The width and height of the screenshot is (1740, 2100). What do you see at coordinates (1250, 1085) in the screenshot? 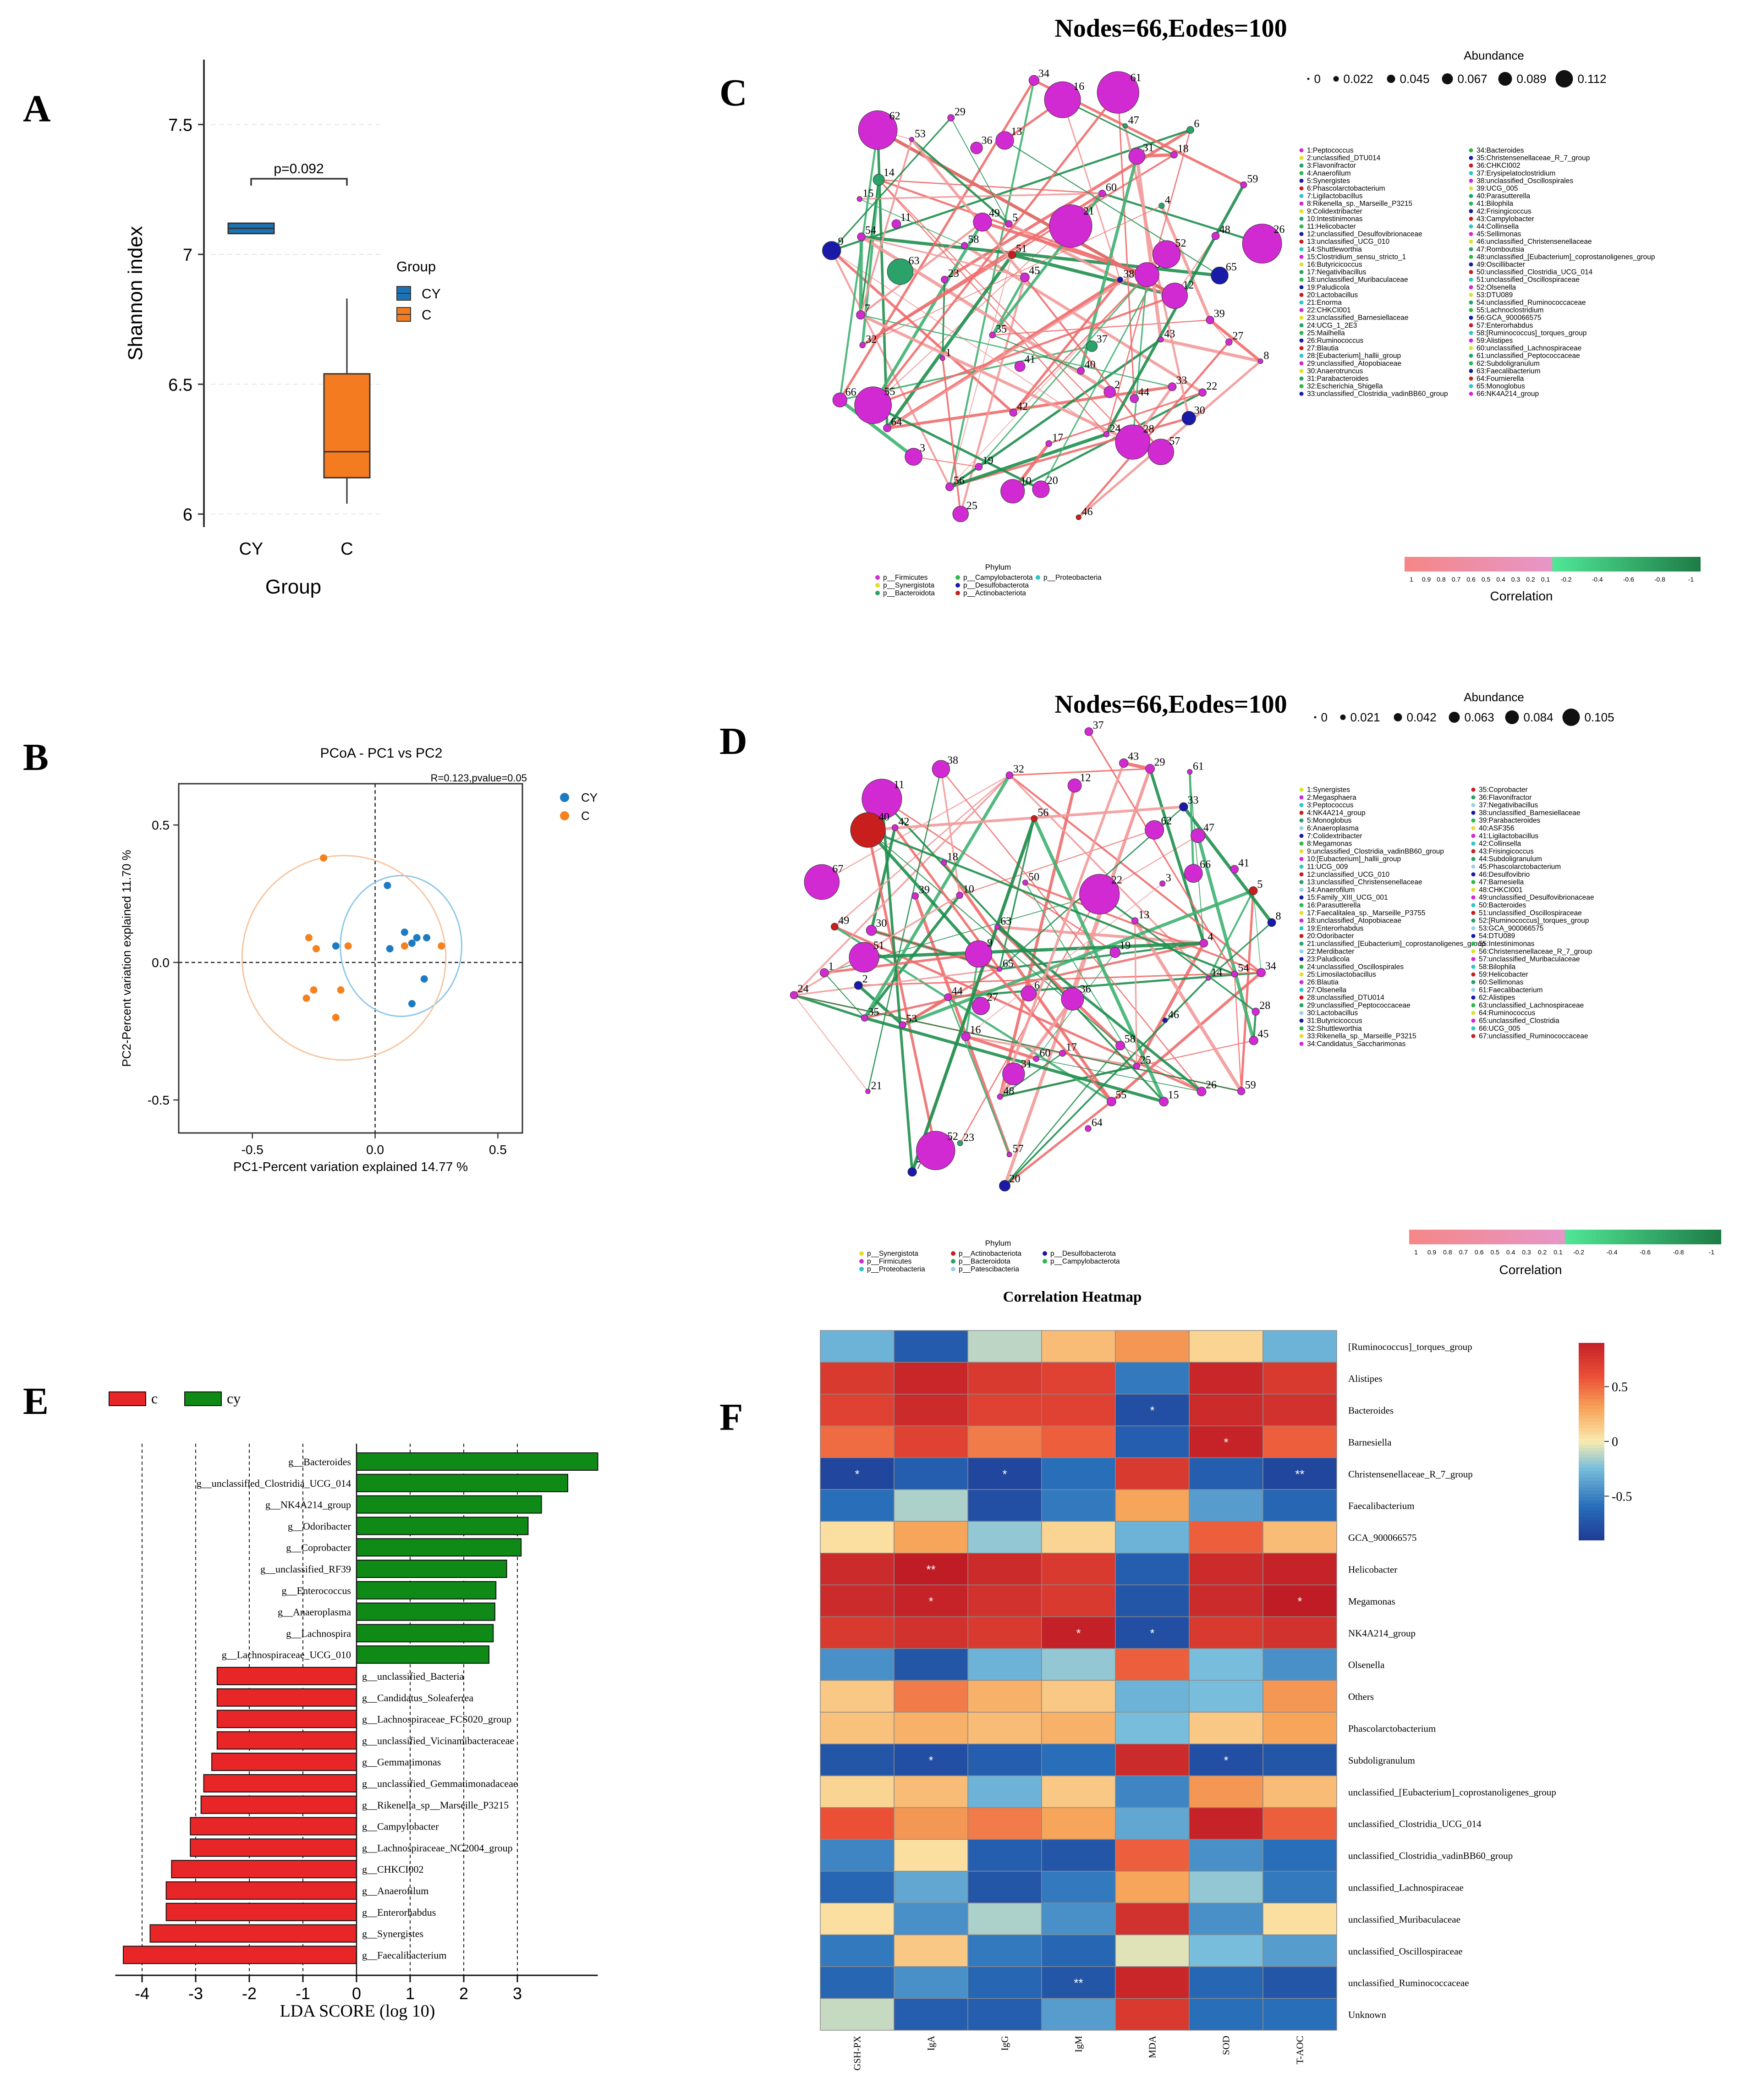
I see `d-node-label: 59` at bounding box center [1250, 1085].